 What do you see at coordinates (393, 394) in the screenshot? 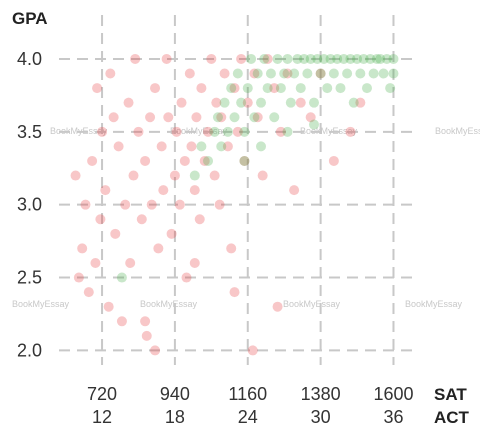
I see `x-tick-label: 1600` at bounding box center [393, 394].